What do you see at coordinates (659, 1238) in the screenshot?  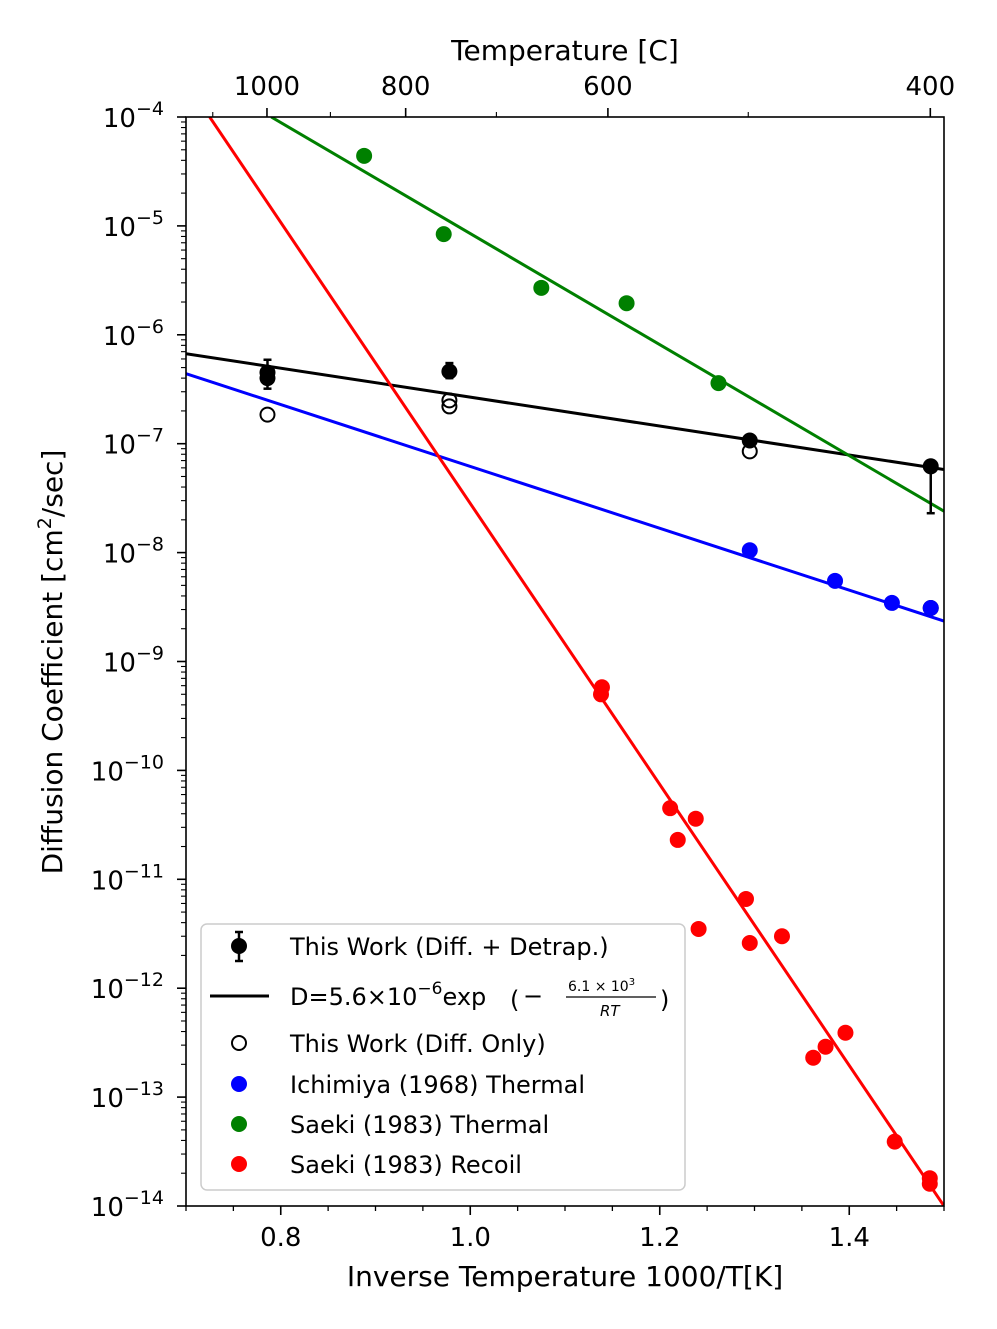 I see `x-tick-label-2: 1.2` at bounding box center [659, 1238].